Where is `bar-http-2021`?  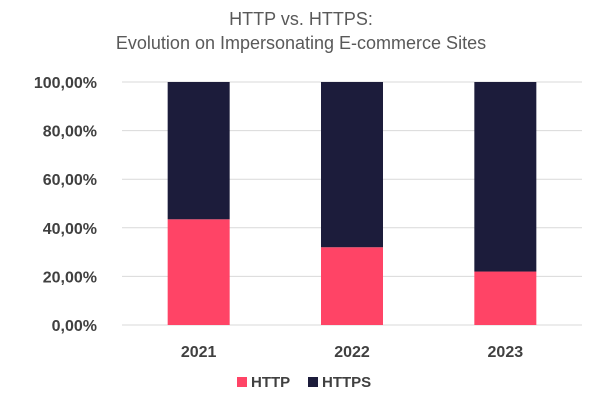
bar-http-2021 is located at coordinates (198, 272).